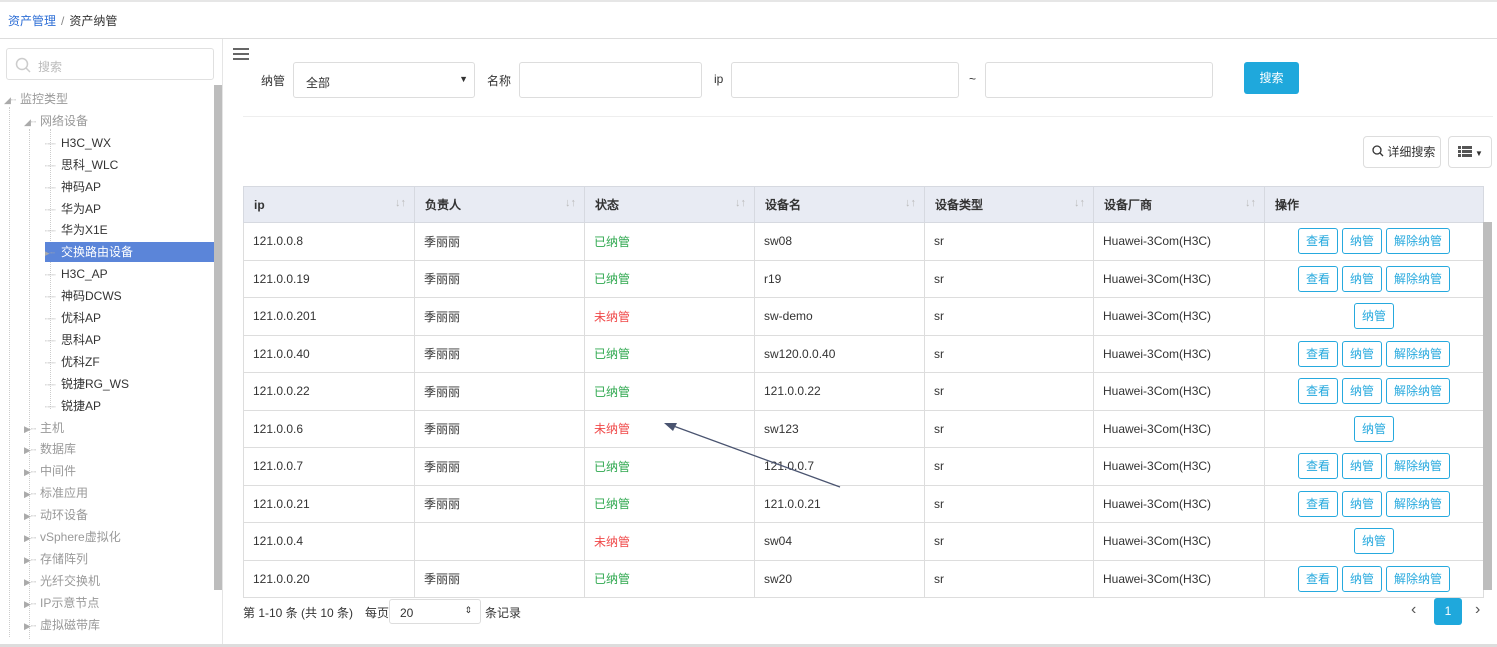 This screenshot has height=647, width=1497. I want to click on ip-cell: 121.0.0.40, so click(329, 353).